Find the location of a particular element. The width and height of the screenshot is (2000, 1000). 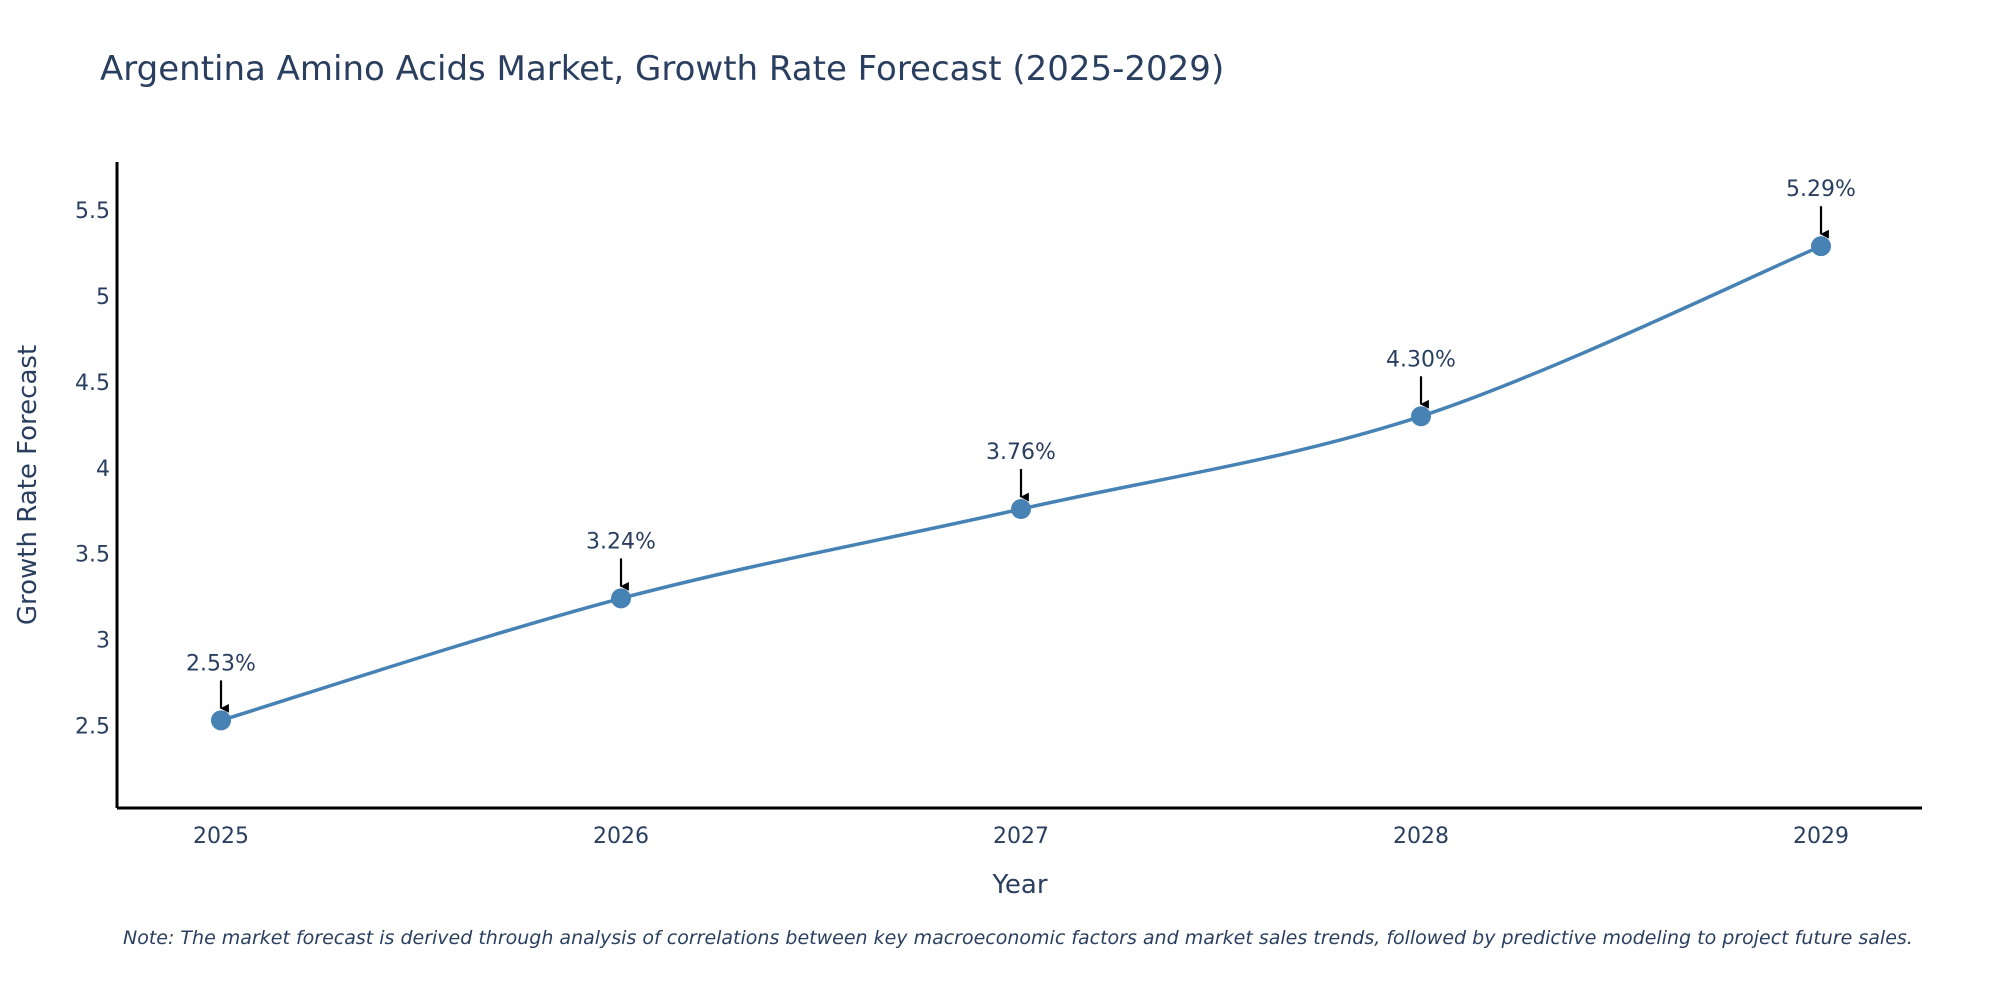

data-label: 2.53% is located at coordinates (221, 663).